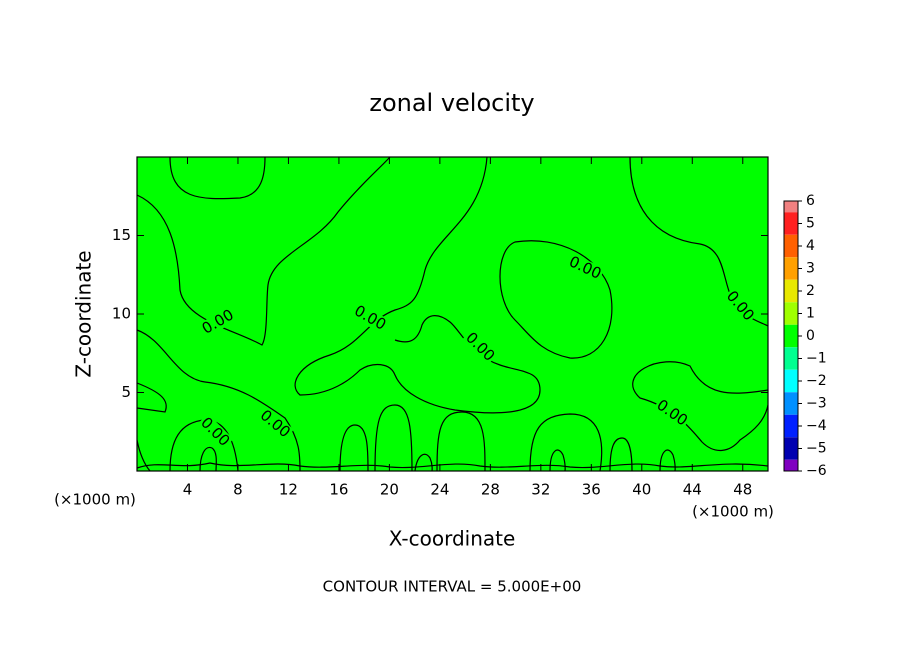 The height and width of the screenshot is (658, 904). Describe the element at coordinates (810, 269) in the screenshot. I see `colorbar-tick-label: 3` at that location.